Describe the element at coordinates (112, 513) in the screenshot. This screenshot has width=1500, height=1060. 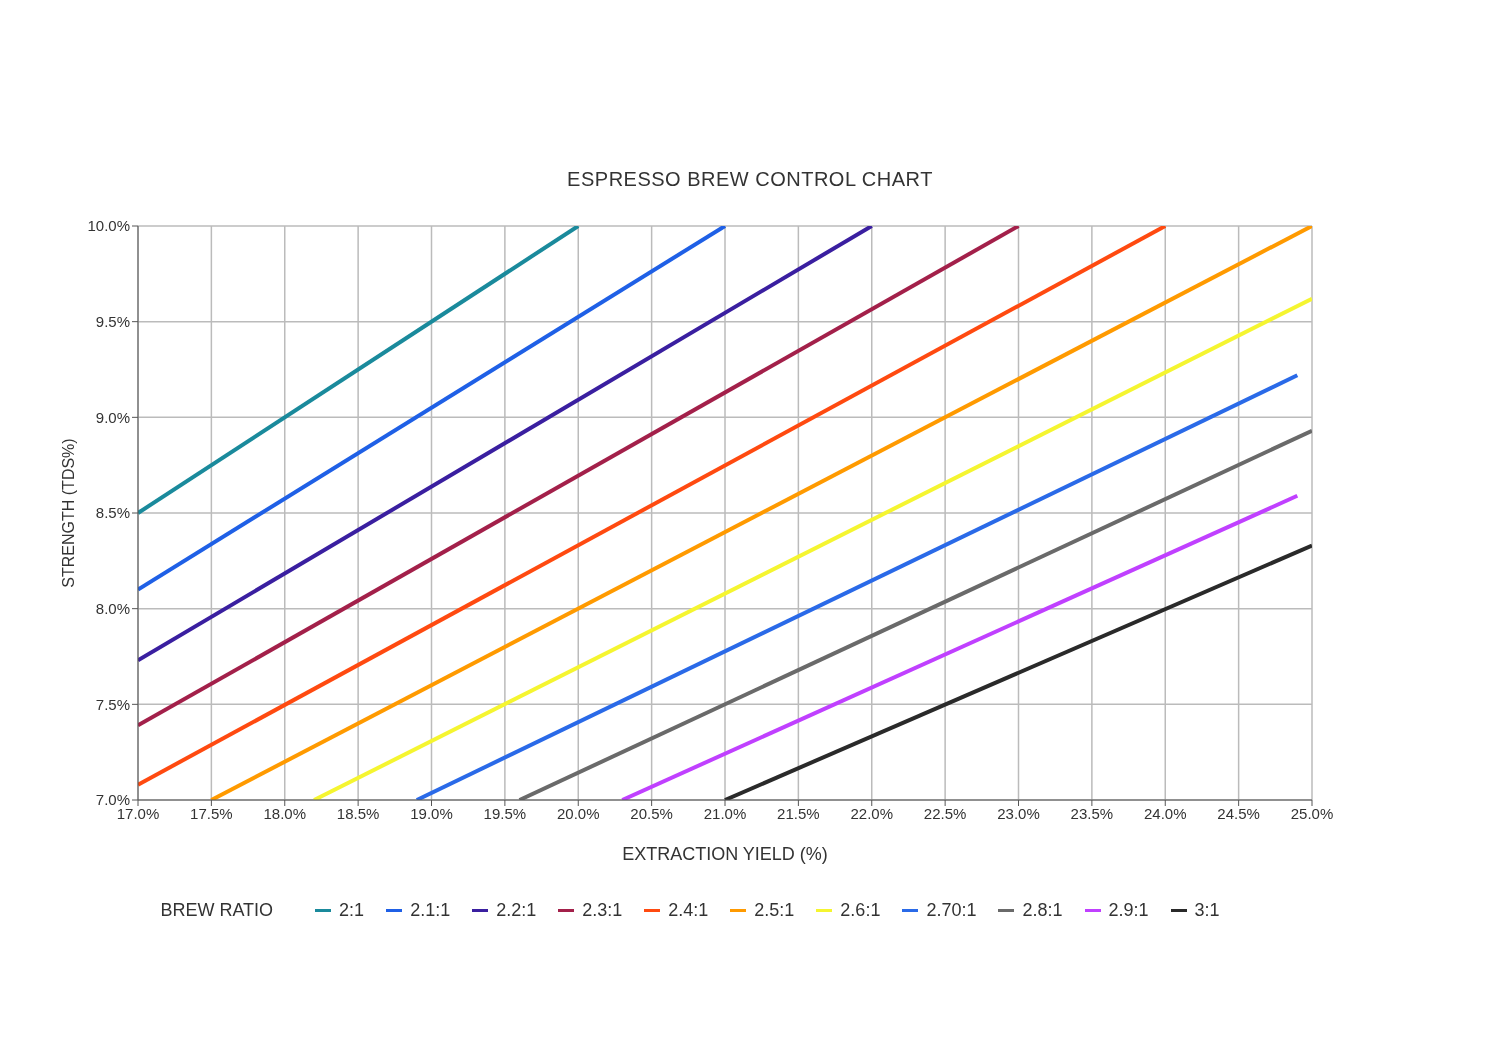
I see `y-tick-label: 8.5%` at that location.